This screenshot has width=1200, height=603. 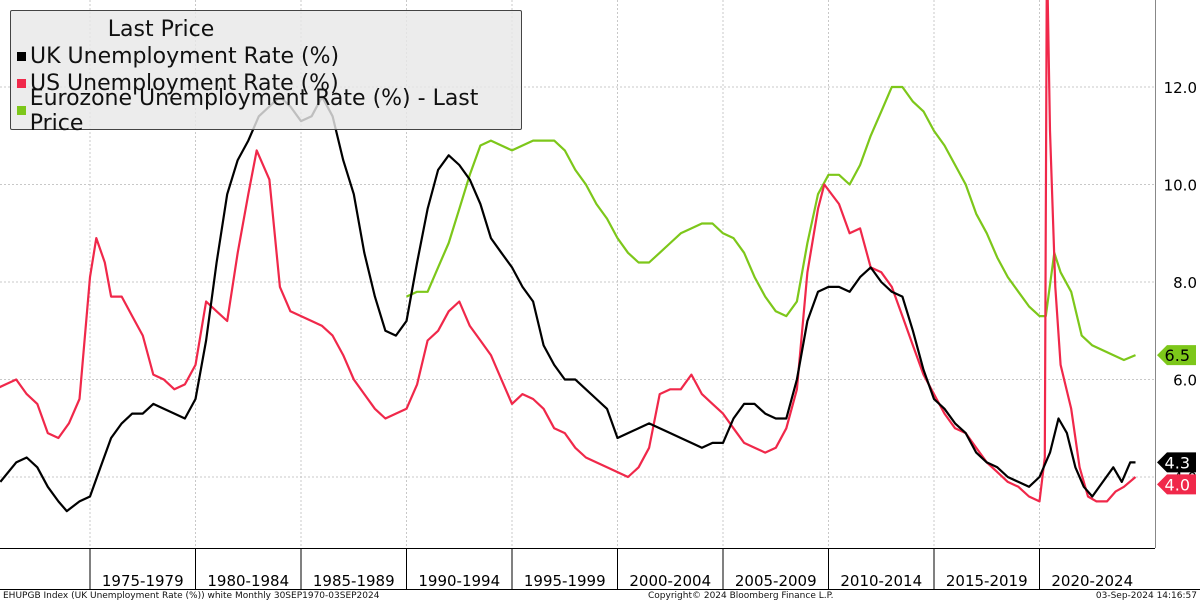 I want to click on x-tick-label-2005-2009: 2005-2009, so click(x=776, y=581).